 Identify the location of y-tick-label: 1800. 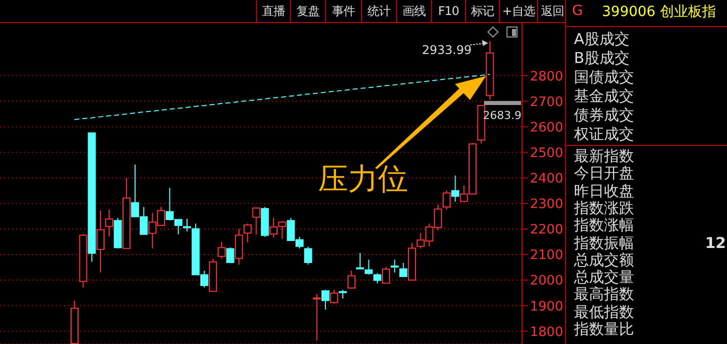
(547, 332).